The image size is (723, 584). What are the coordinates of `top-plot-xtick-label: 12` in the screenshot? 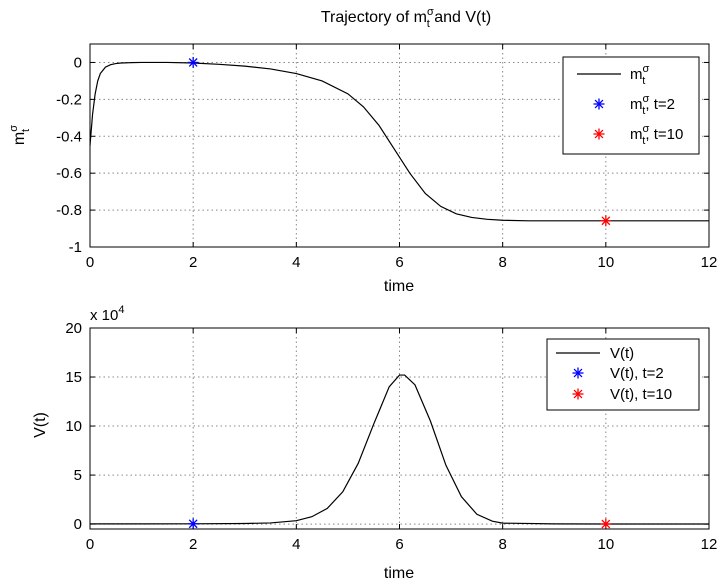 It's located at (709, 262).